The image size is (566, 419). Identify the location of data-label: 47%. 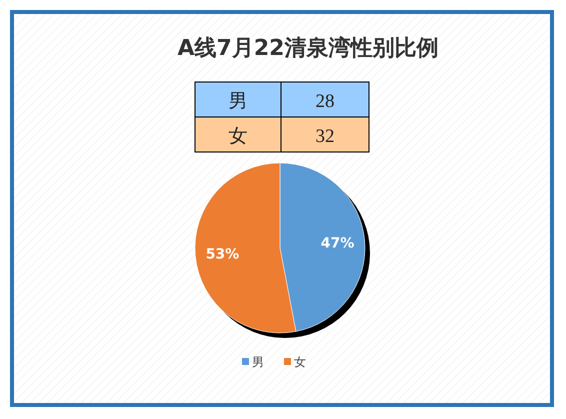
(337, 244).